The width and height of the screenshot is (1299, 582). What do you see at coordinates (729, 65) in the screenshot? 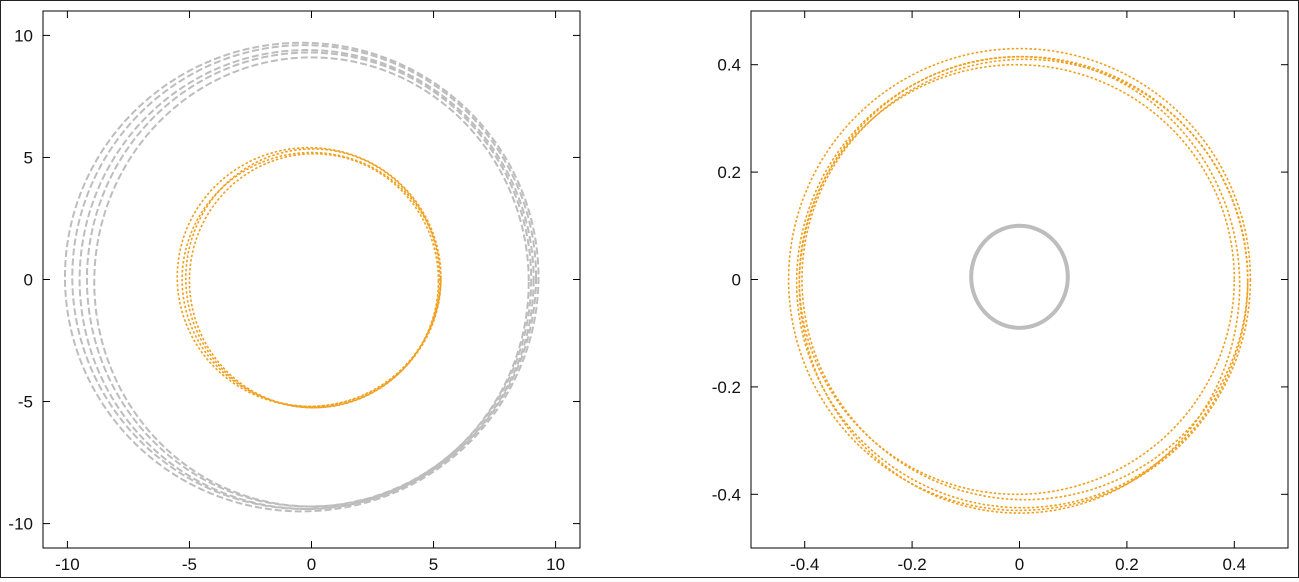
I see `y-tick-label: 0.4` at bounding box center [729, 65].